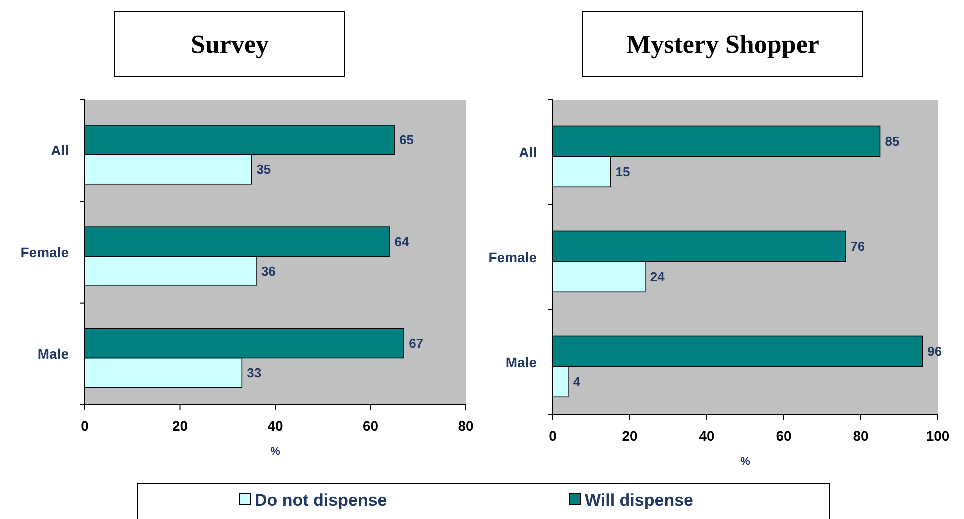 This screenshot has width=964, height=519. What do you see at coordinates (723, 45) in the screenshot?
I see `chart-title: Mystery Shopper` at bounding box center [723, 45].